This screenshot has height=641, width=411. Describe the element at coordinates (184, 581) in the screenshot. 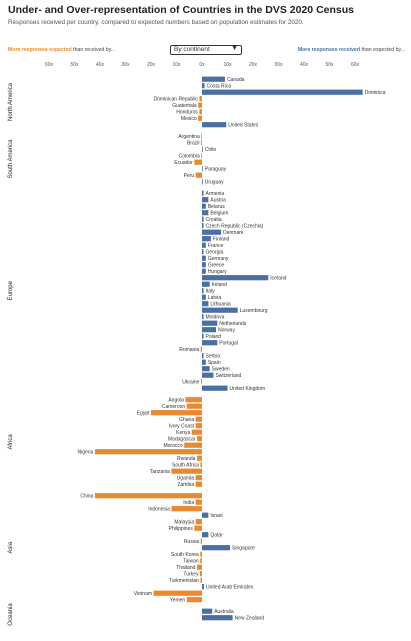

I see `bar-label: Turkmenistan` at that location.